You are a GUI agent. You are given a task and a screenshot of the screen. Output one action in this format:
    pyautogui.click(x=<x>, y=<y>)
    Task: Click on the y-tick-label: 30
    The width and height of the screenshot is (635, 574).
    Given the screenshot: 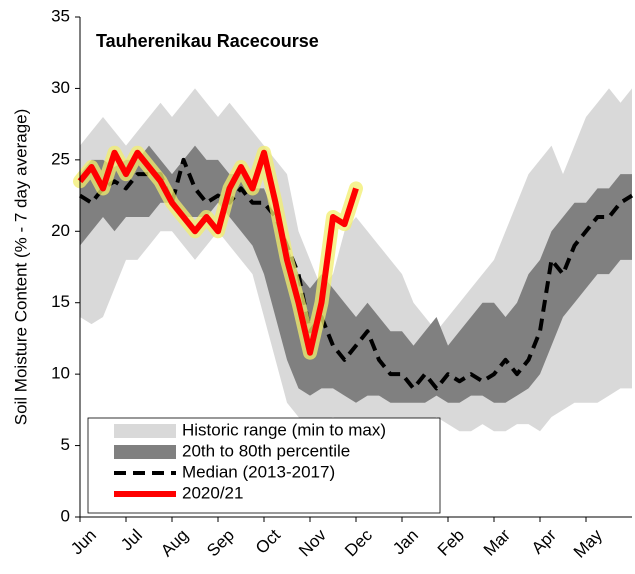 What is the action you would take?
    pyautogui.click(x=60, y=87)
    